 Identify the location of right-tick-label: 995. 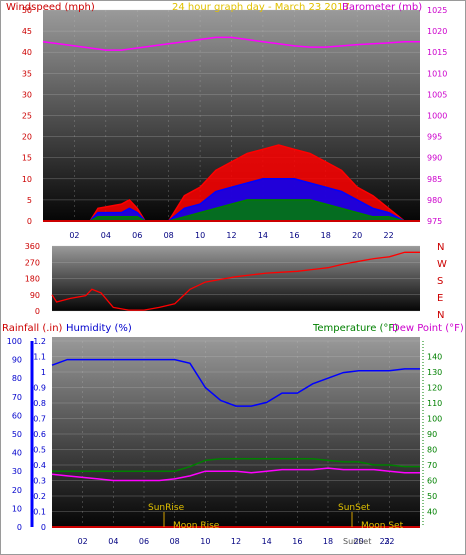
(434, 137).